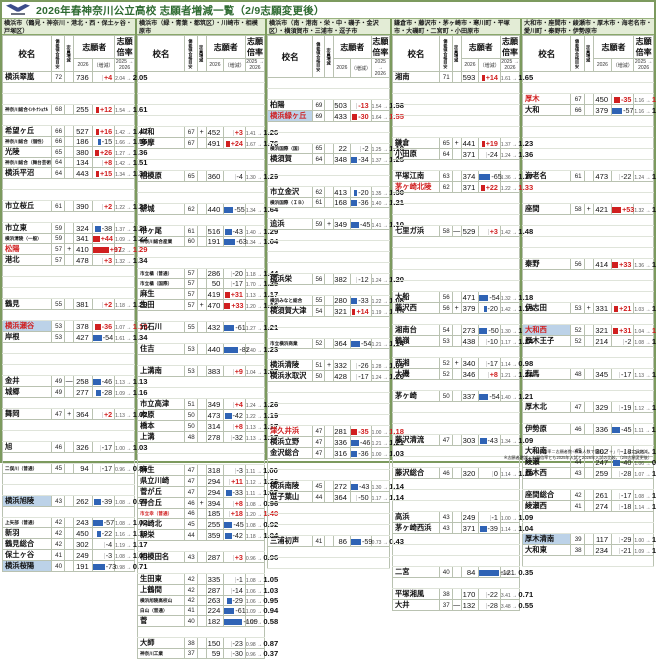 This screenshot has width=656, height=659. What do you see at coordinates (261, 404) in the screenshot?
I see `cell-ratio: 1.24 → 1.26` at bounding box center [261, 404].